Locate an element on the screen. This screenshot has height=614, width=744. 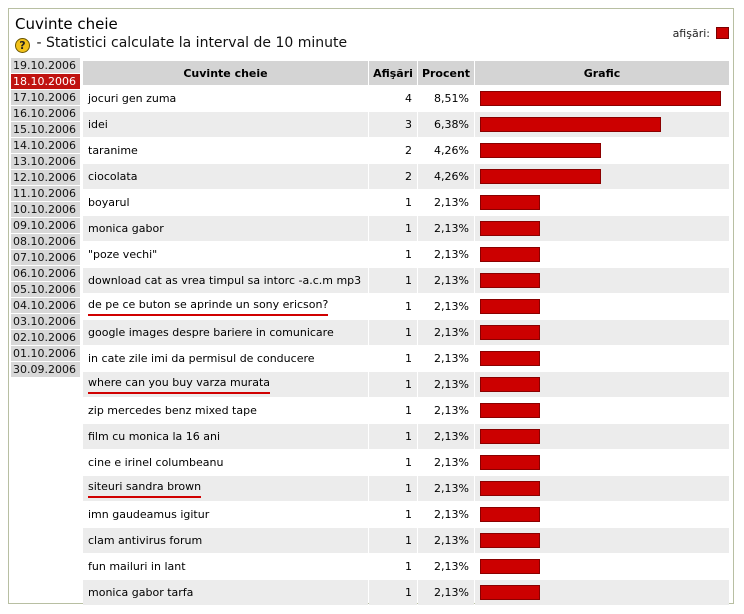
keyword-text: "poze vechi" is located at coordinates (123, 254).